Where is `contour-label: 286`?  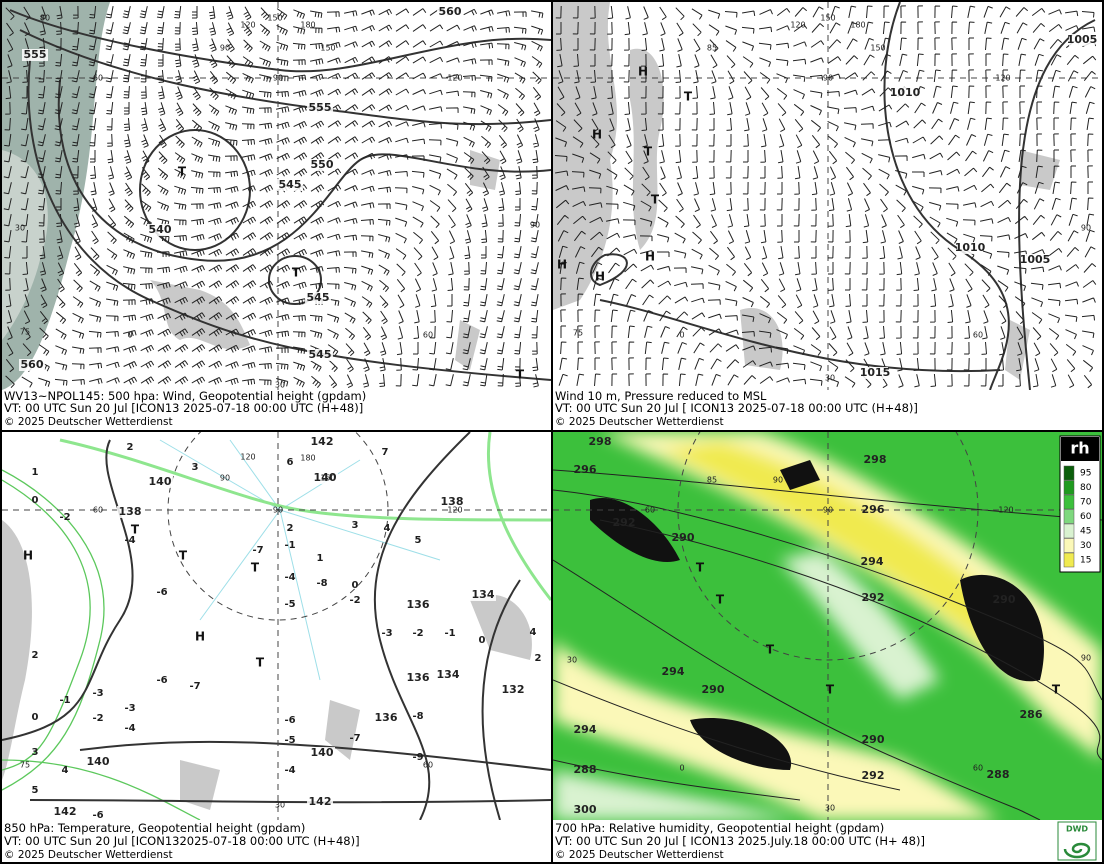
contour-label: 286 is located at coordinates (1031, 714).